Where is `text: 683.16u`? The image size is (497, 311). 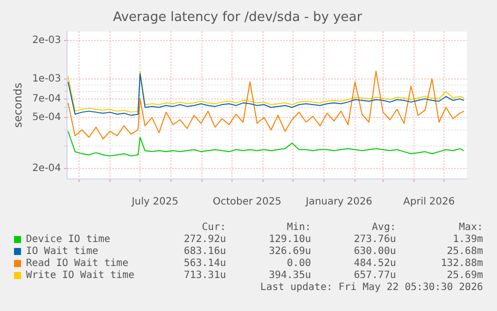
text: 683.16u is located at coordinates (204, 251).